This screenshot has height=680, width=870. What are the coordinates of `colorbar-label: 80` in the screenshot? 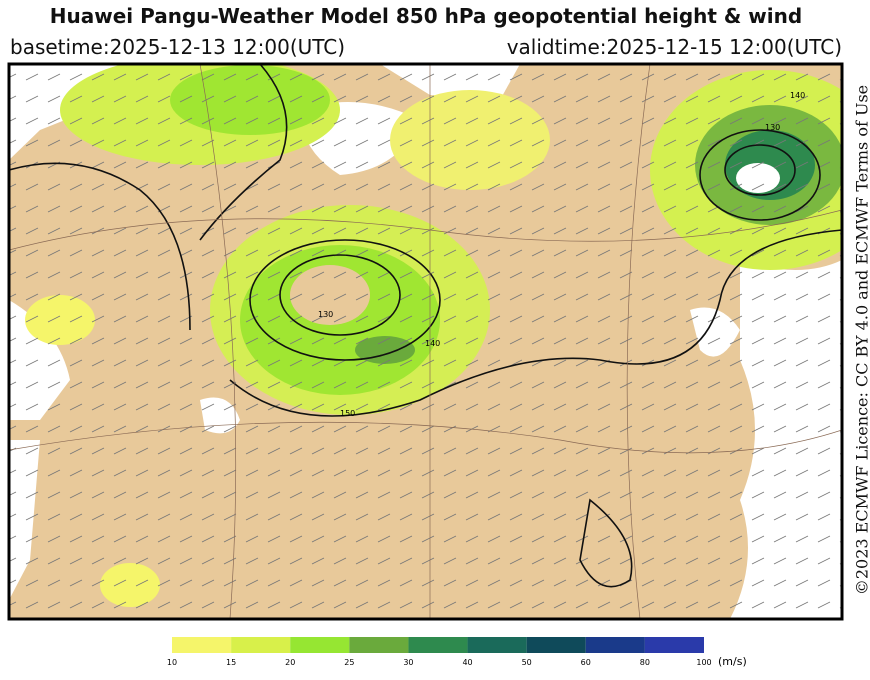 It's located at (645, 662).